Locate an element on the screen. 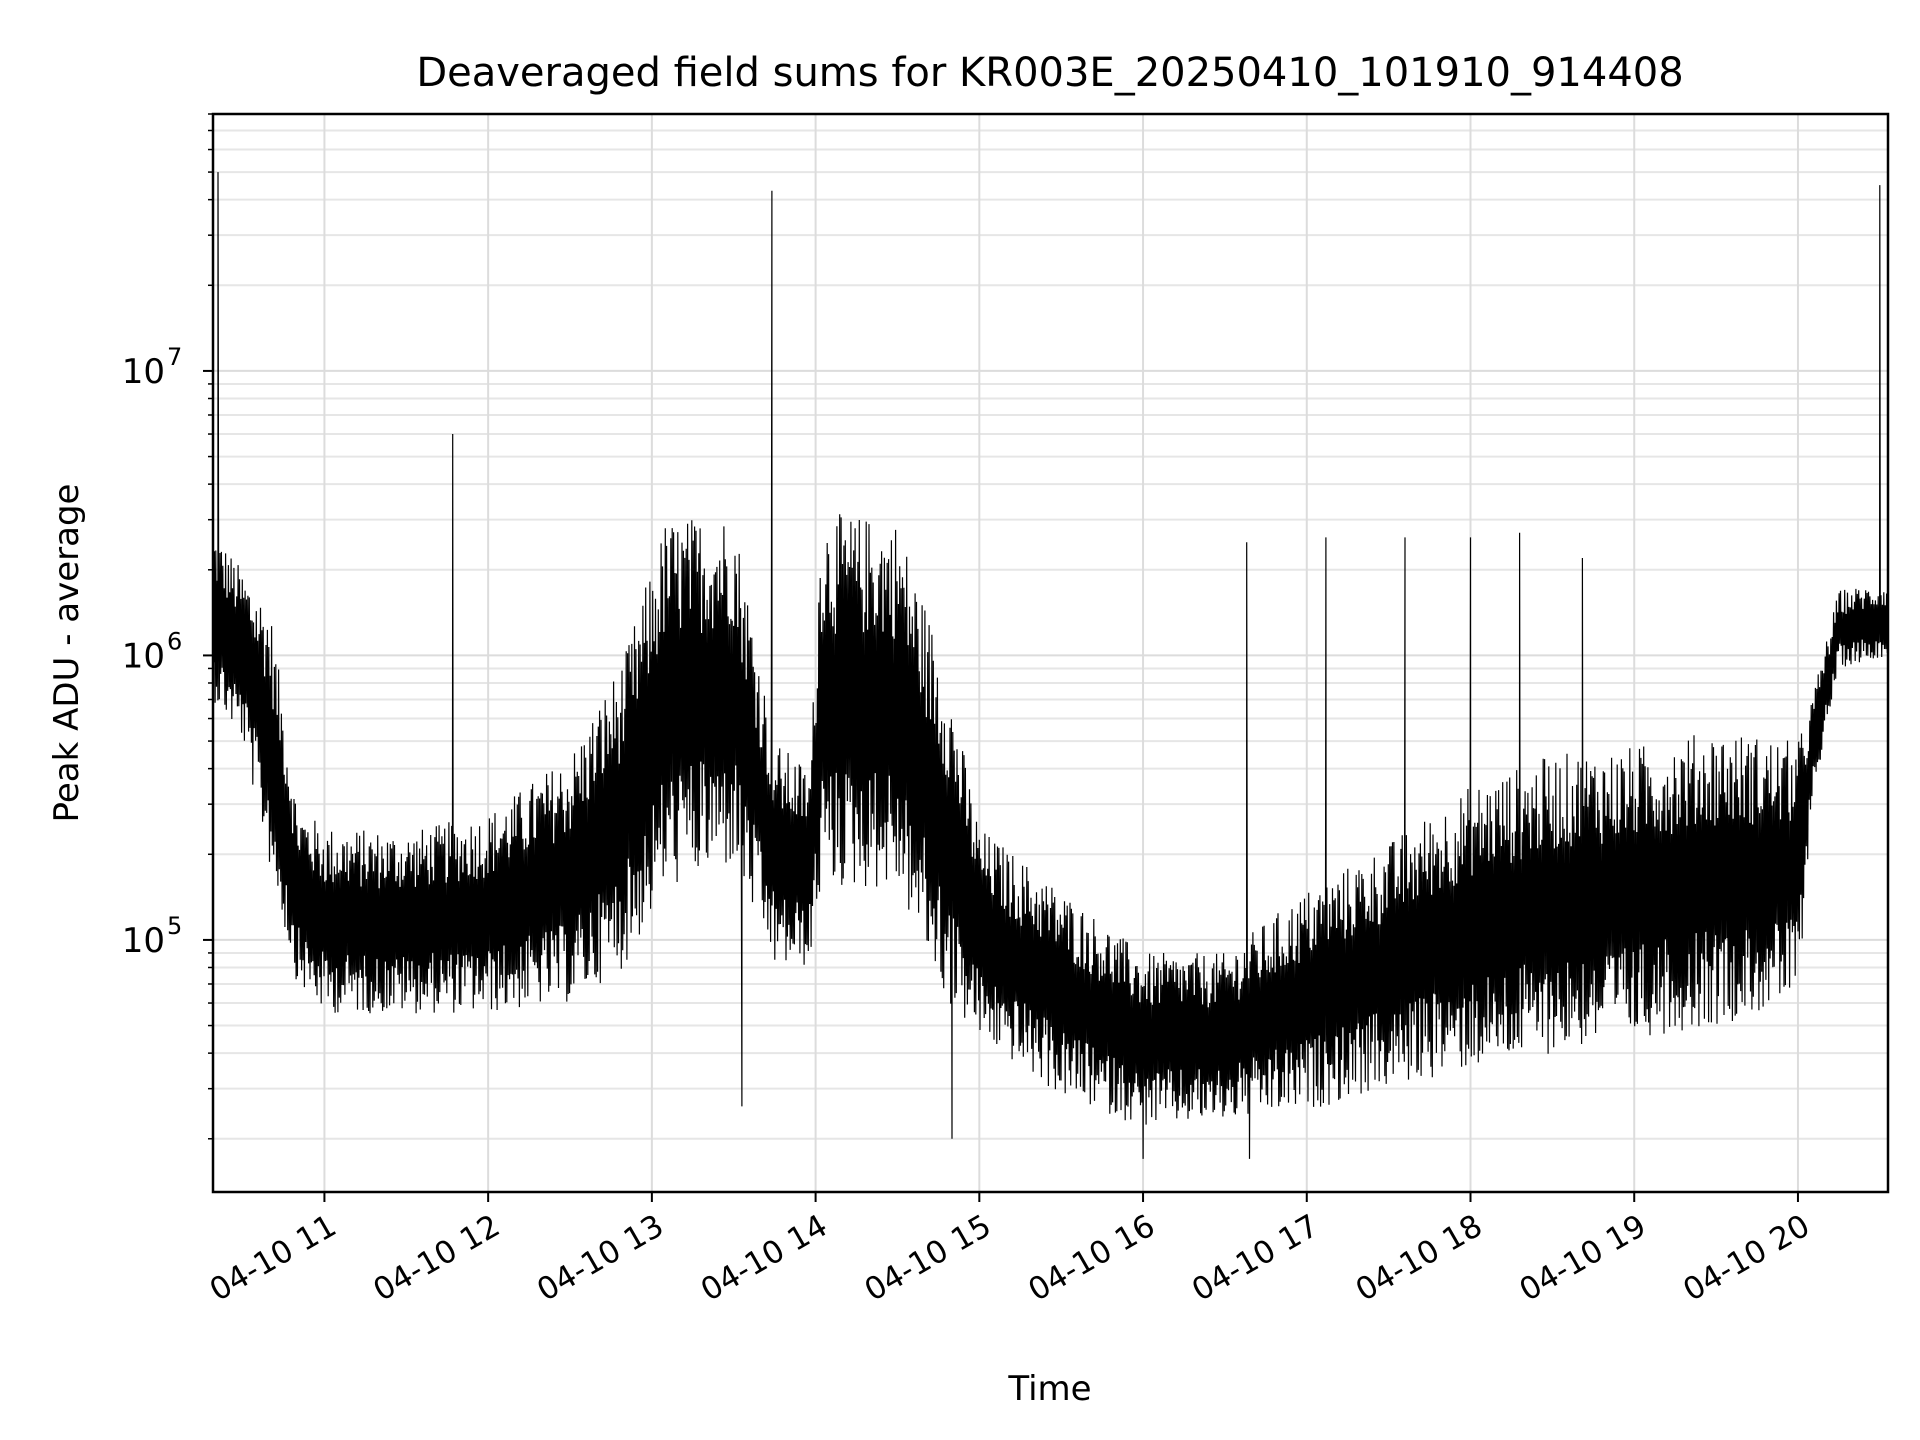  y-tick-exponent: 5 is located at coordinates (174, 926).